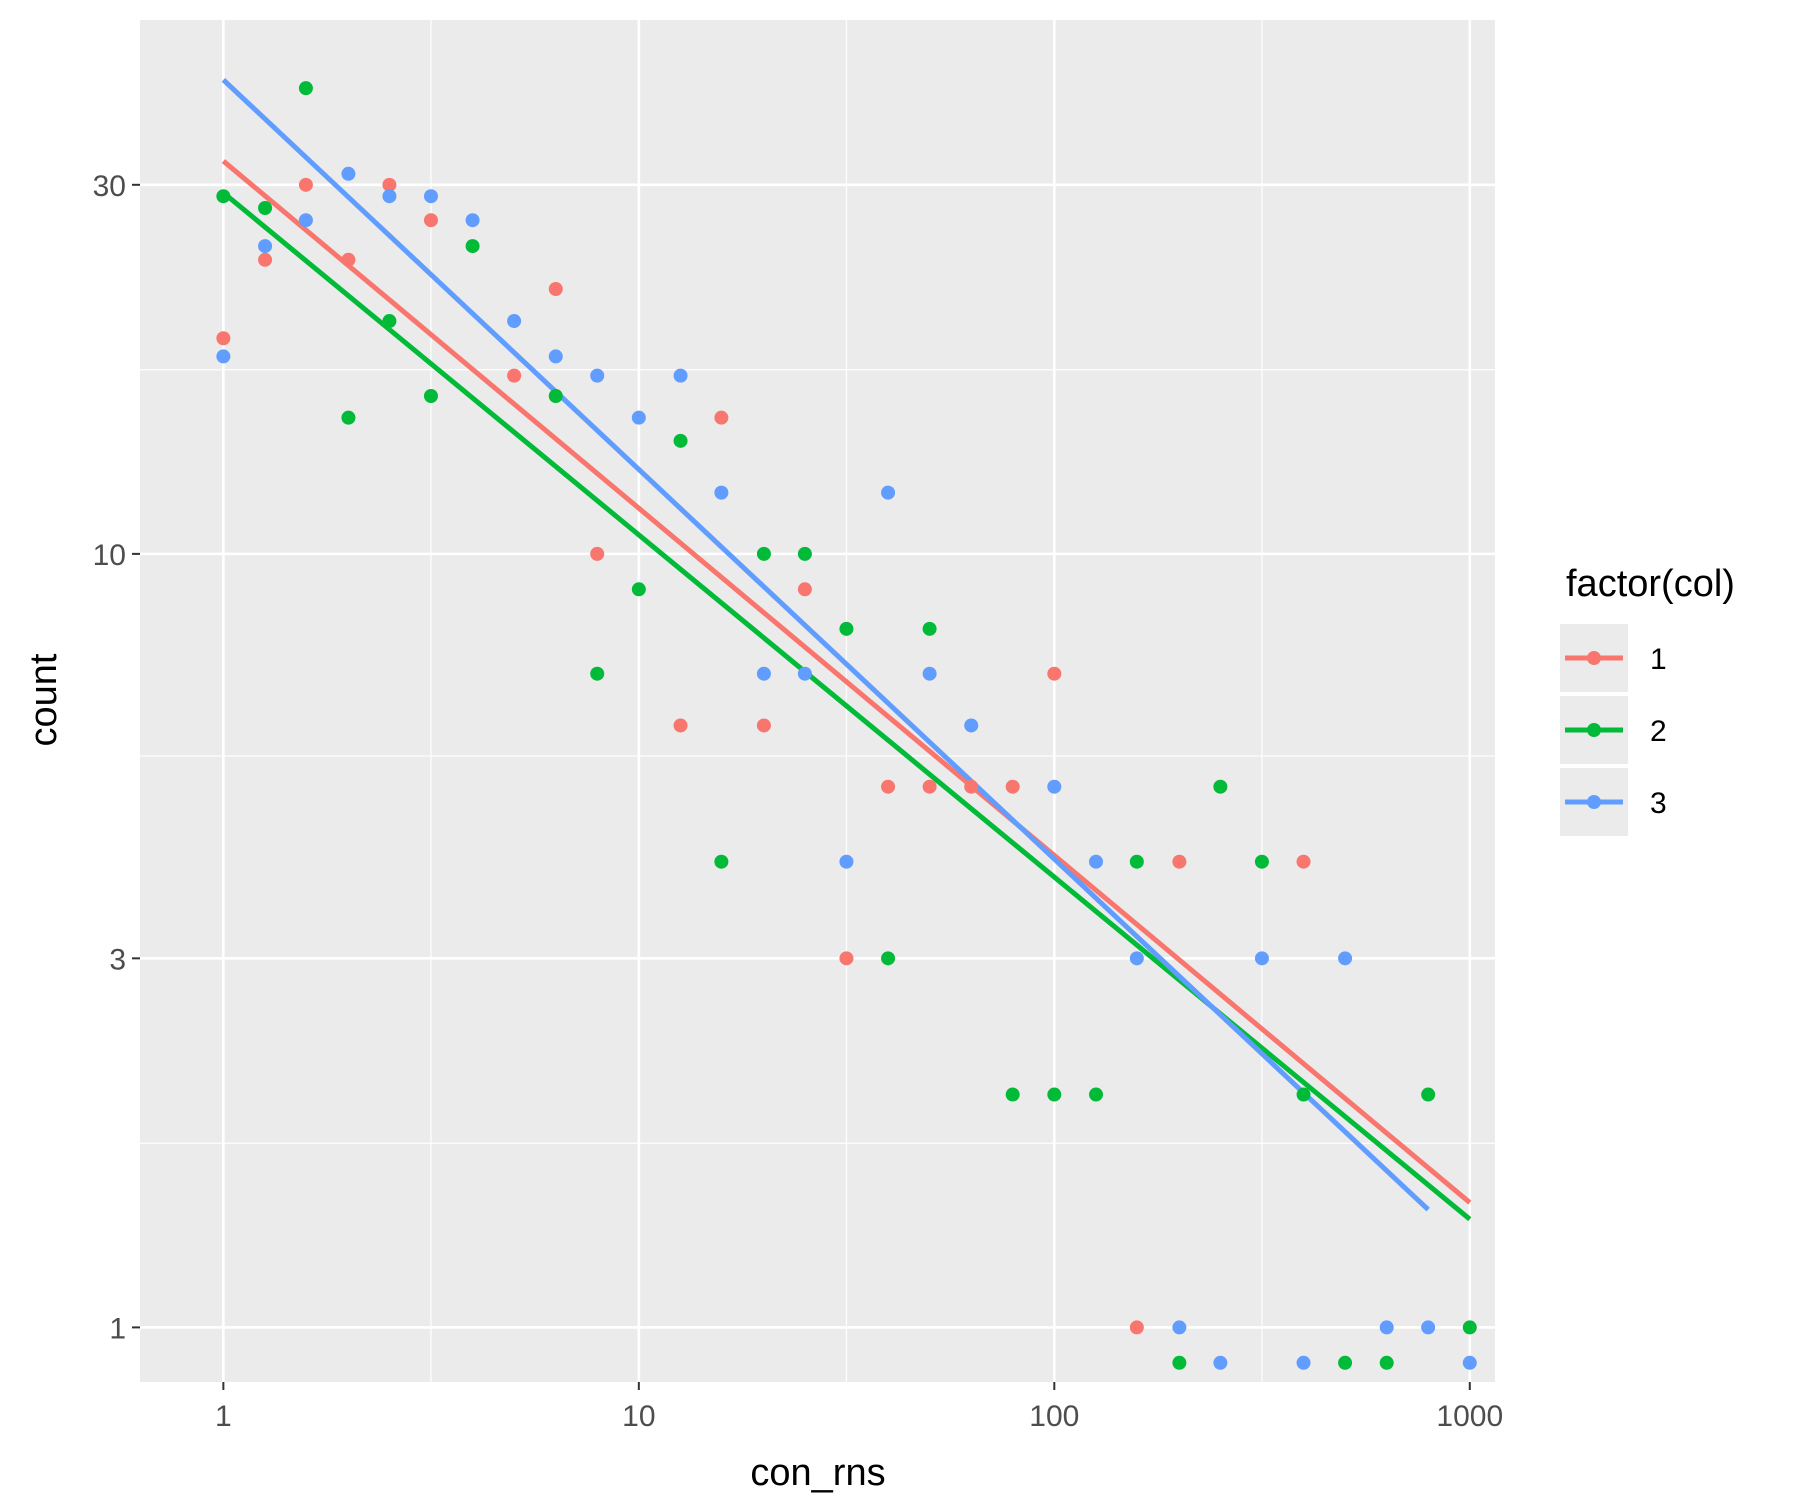  Describe the element at coordinates (1647, 699) in the screenshot. I see `legend: factor(col) 1 2 3` at that location.